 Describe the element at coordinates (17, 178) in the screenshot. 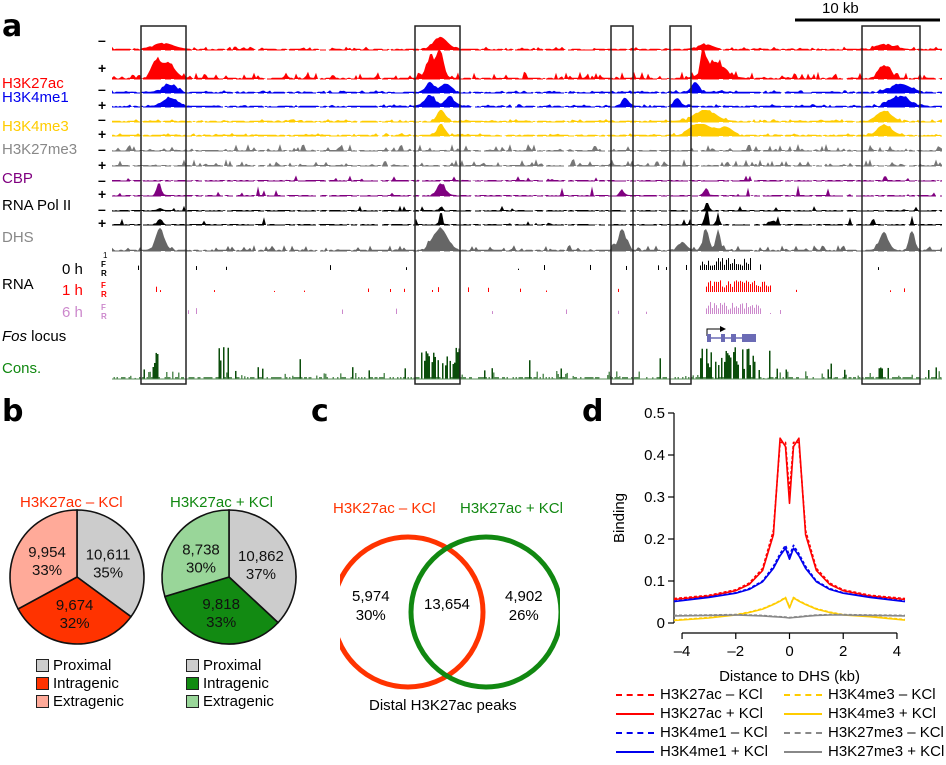

I see `track-label-cbp: CBP` at that location.